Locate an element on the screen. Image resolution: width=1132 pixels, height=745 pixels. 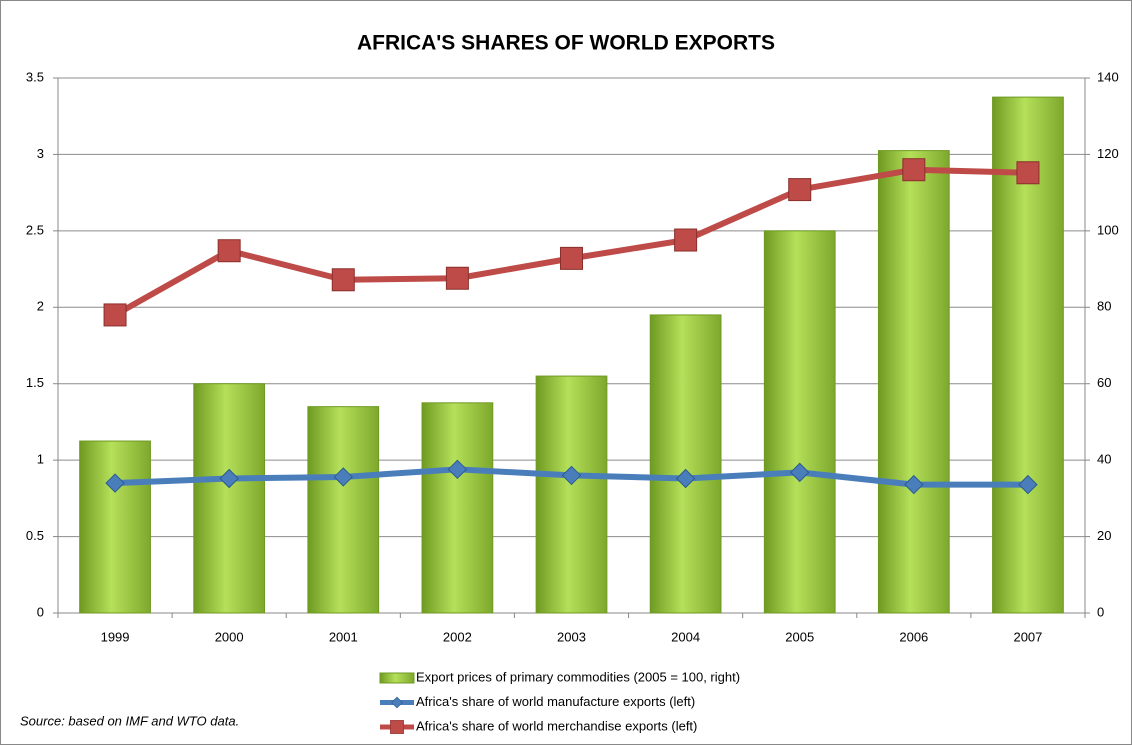
y2-tick-label: 20 is located at coordinates (1104, 535).